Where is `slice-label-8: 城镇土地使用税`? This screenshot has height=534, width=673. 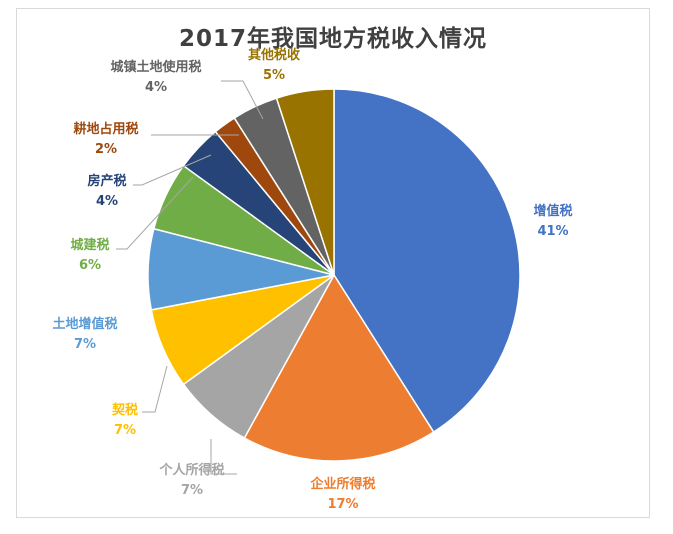 slice-label-8: 城镇土地使用税 is located at coordinates (155, 67).